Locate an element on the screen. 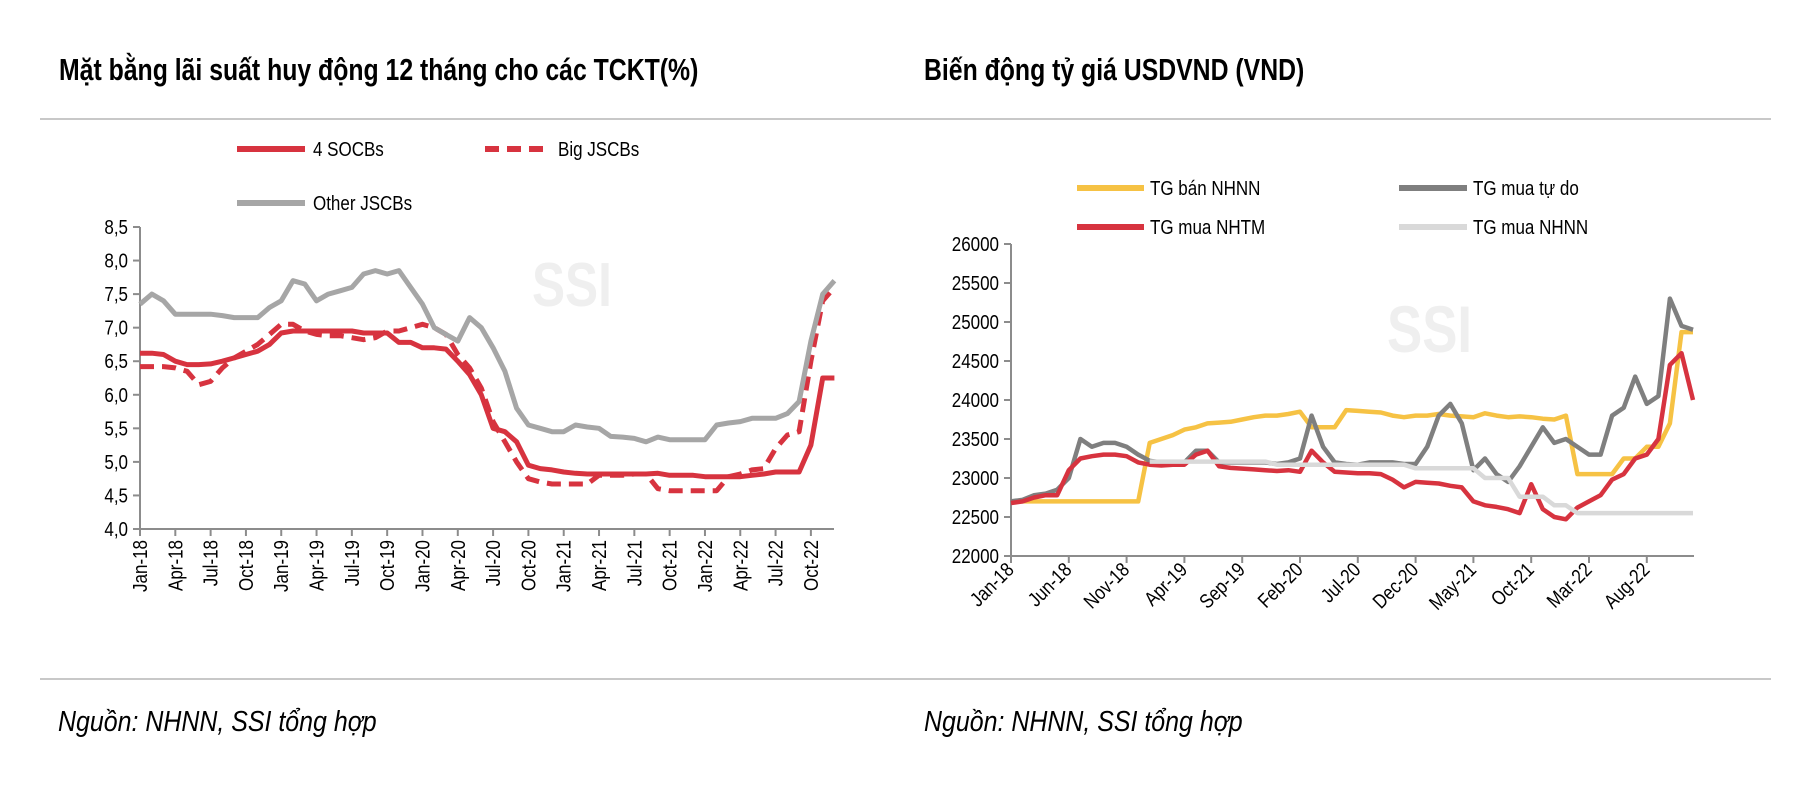  legend-label: TG bán NHNN is located at coordinates (1205, 188).